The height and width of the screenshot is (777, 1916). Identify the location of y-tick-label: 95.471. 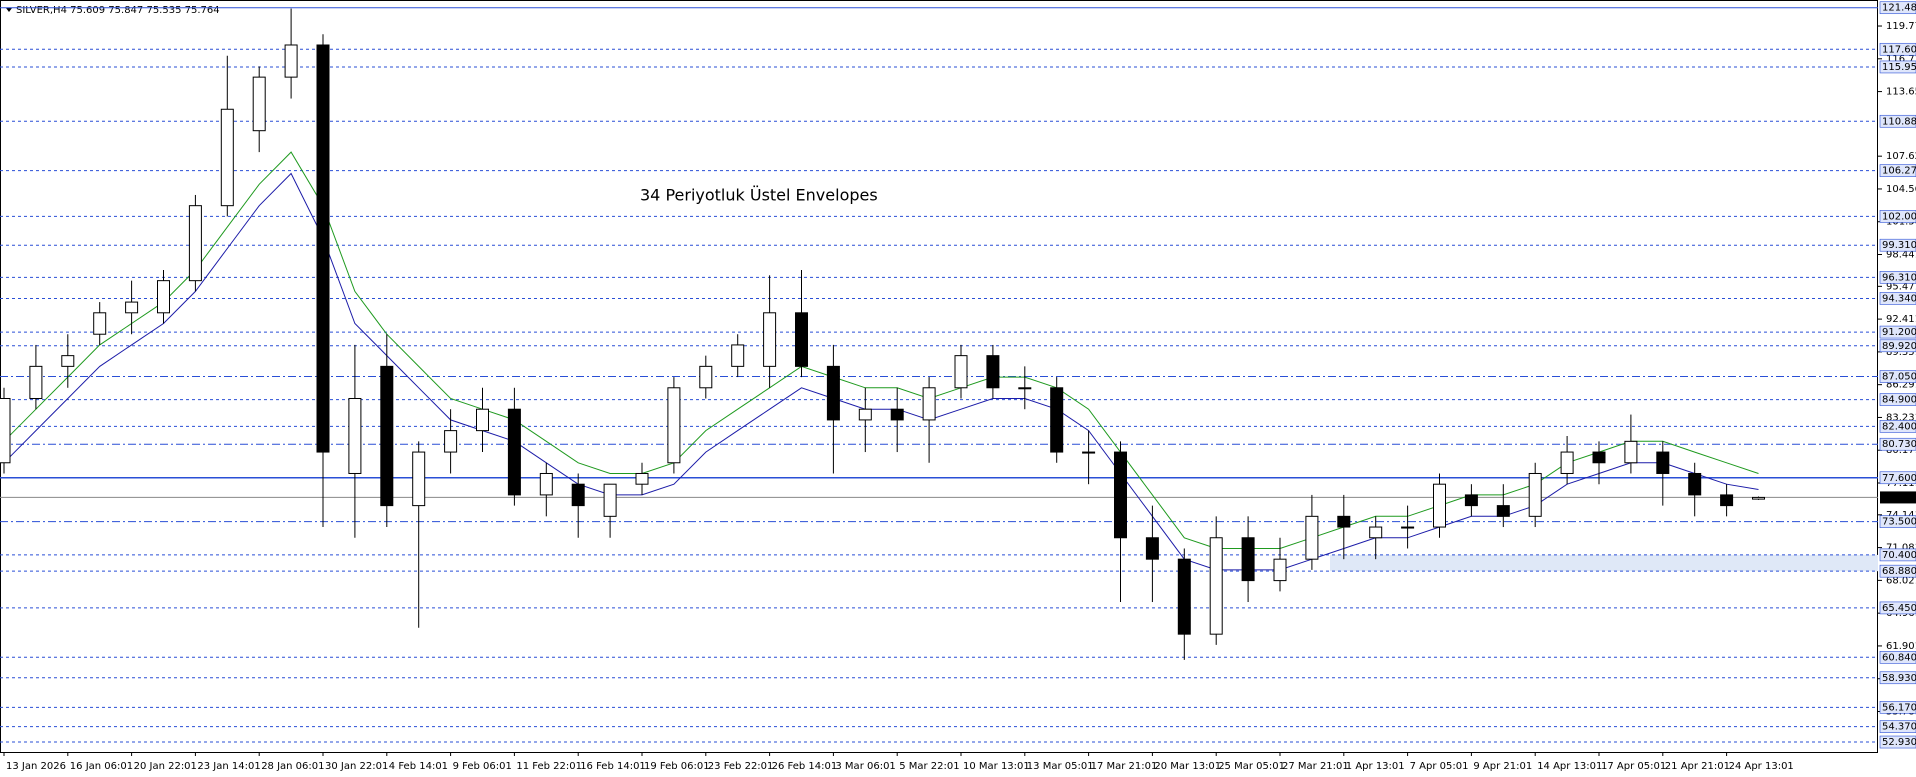
(1901, 286).